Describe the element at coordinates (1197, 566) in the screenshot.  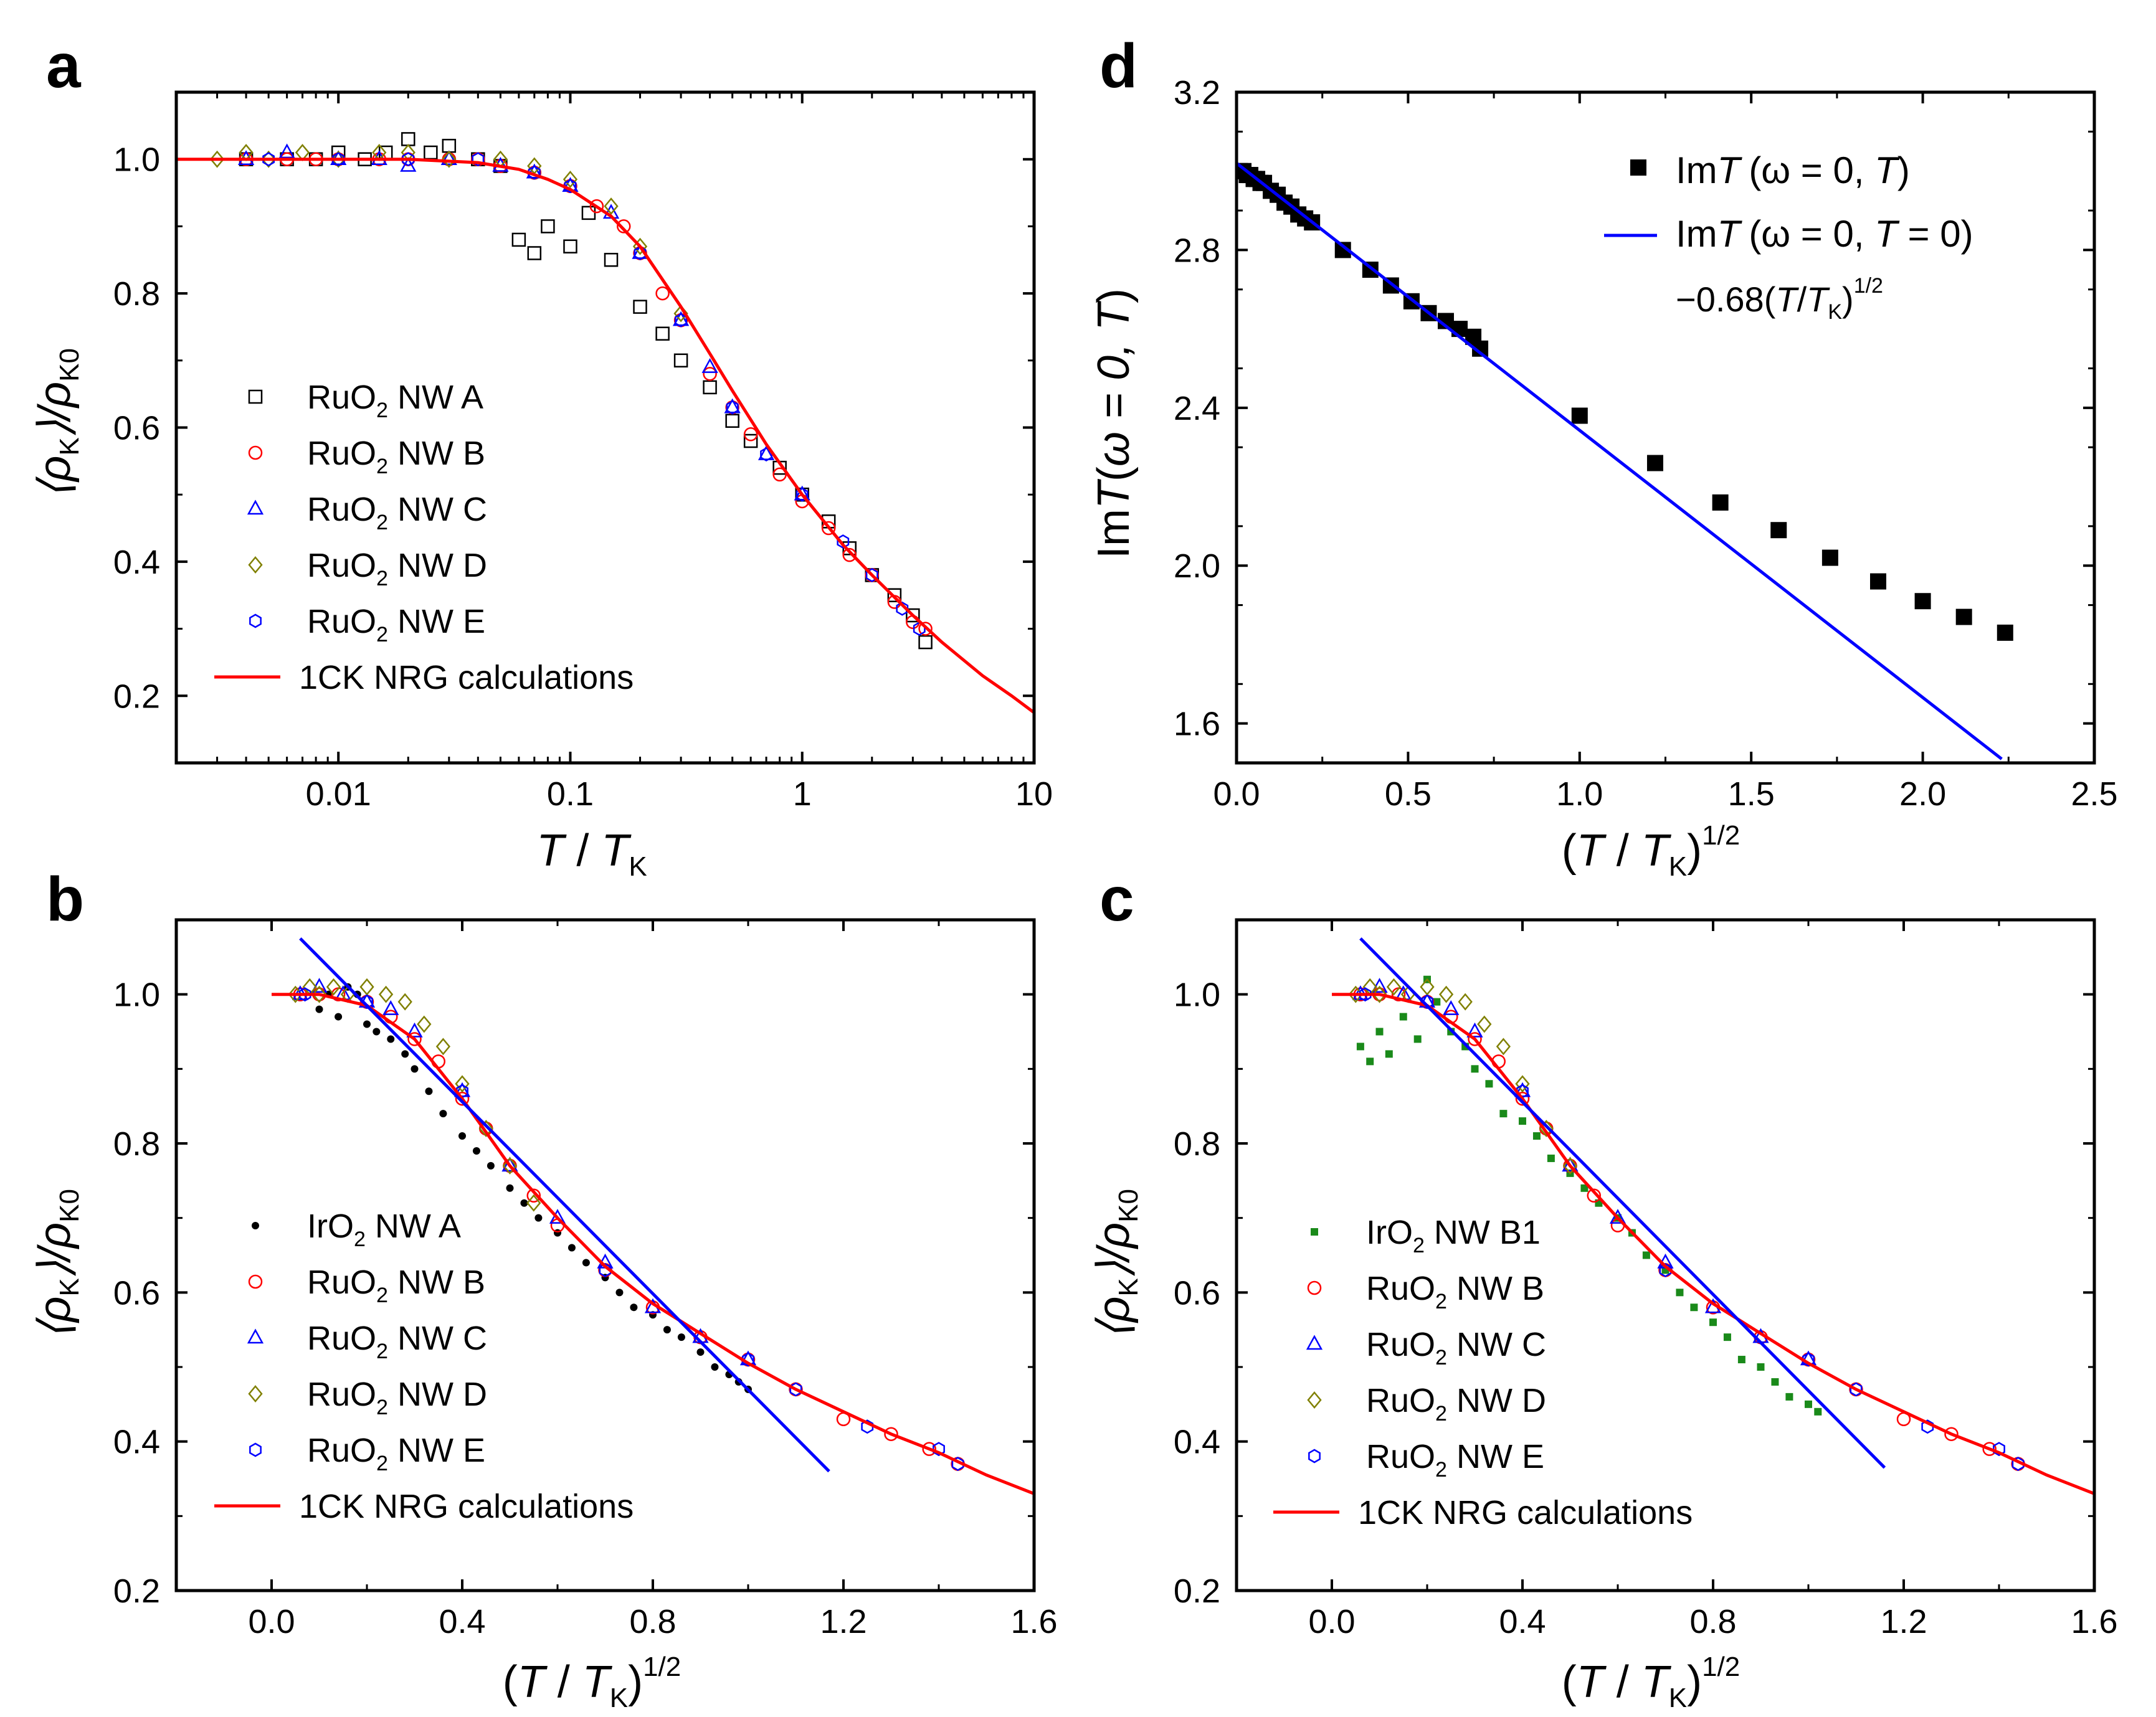
I see `y-tick-label: 2.0` at that location.